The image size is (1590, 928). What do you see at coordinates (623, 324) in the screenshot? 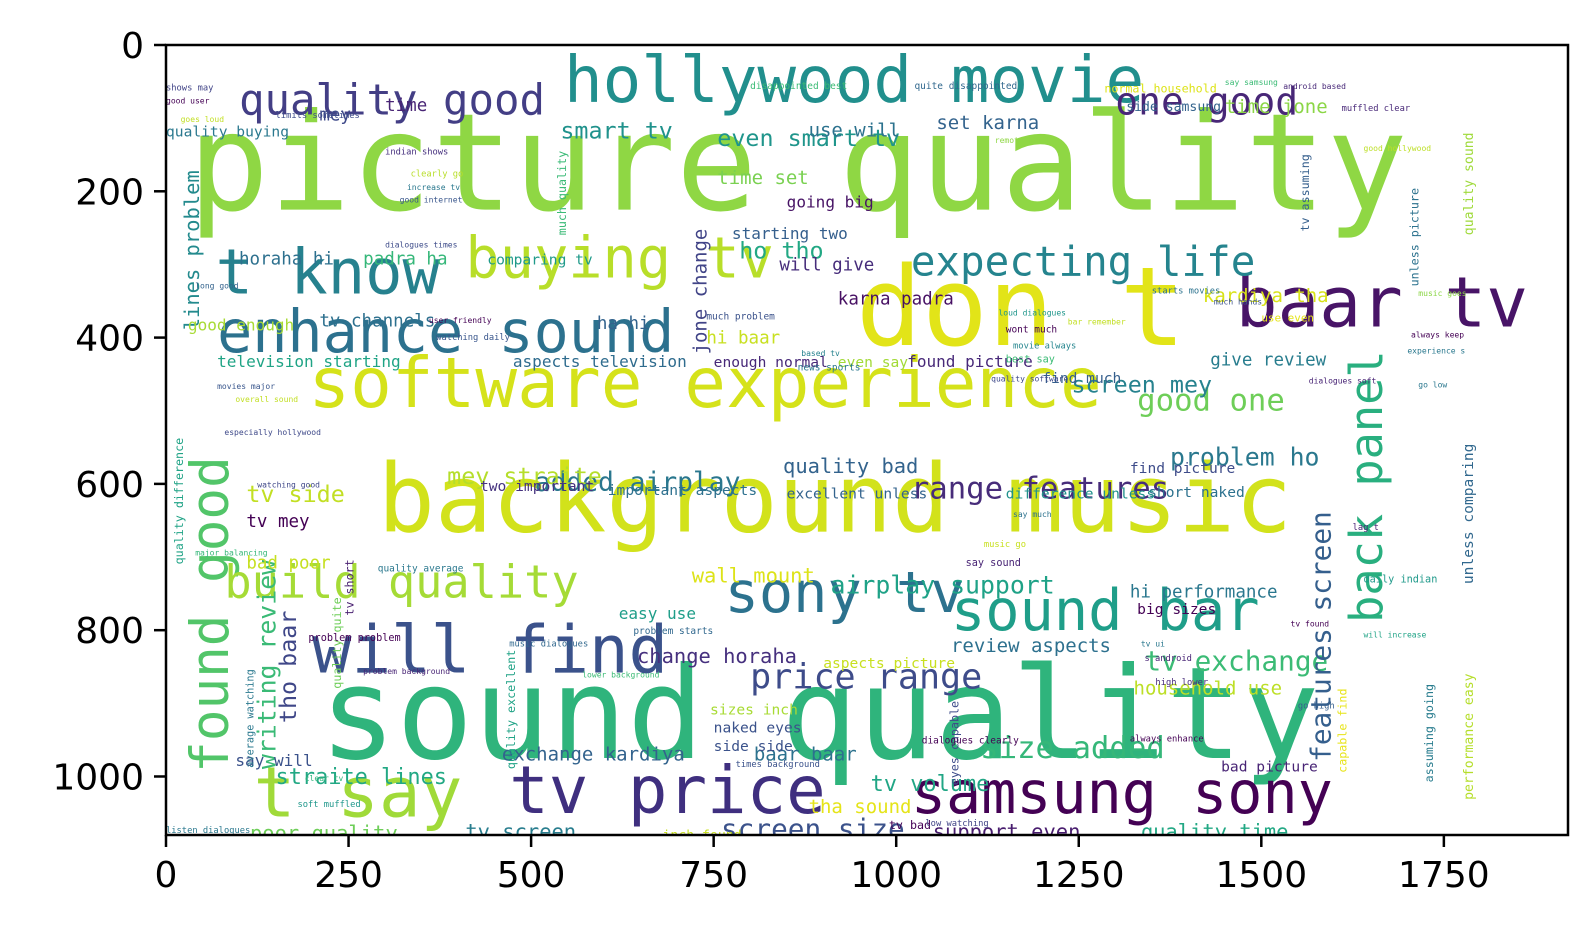
I see `cloud-word: ha hi` at bounding box center [623, 324].